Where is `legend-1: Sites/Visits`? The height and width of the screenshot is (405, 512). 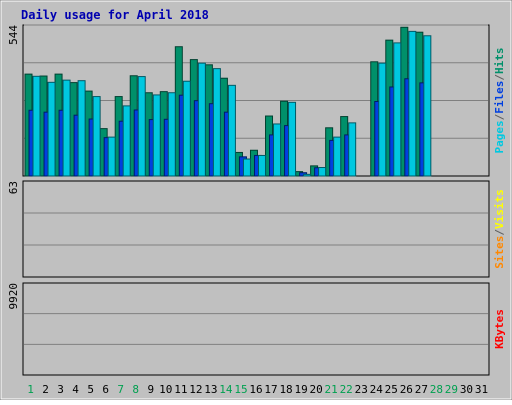 legend-1: Sites/Visits is located at coordinates (499, 229).